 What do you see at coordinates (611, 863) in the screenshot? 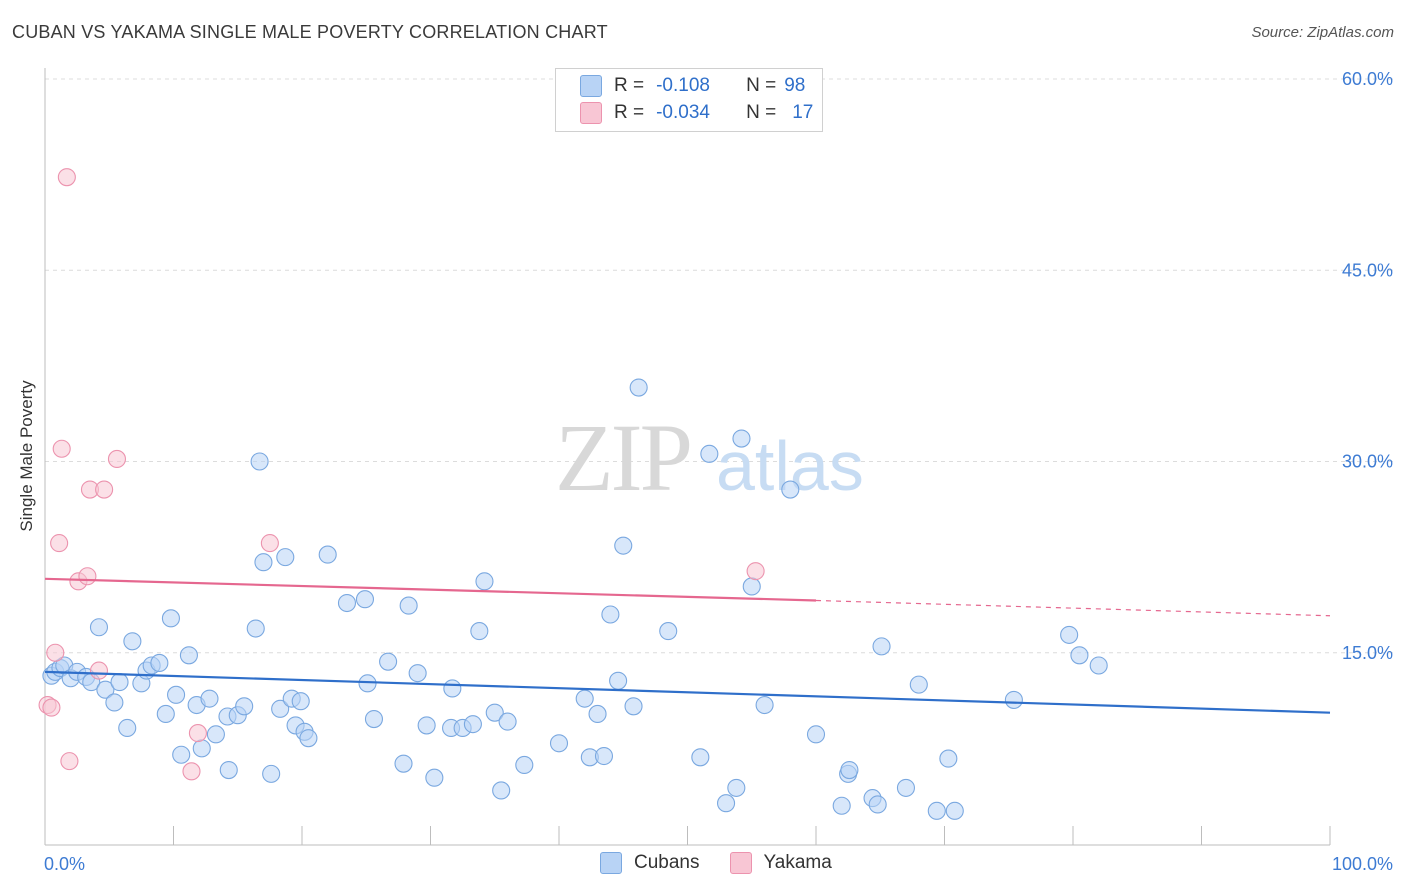
I see `cubans-swatch` at bounding box center [611, 863].